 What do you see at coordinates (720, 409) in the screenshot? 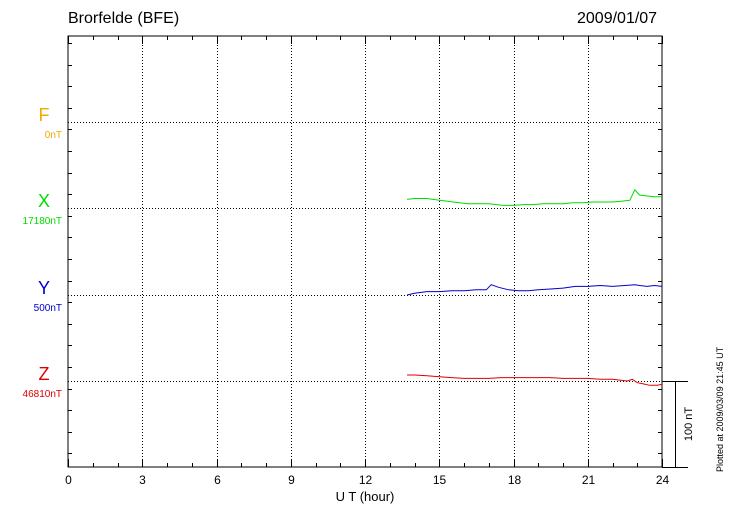
I see `plotted-timestamp: Plotted at 2009/03/09 21:45 UT` at bounding box center [720, 409].